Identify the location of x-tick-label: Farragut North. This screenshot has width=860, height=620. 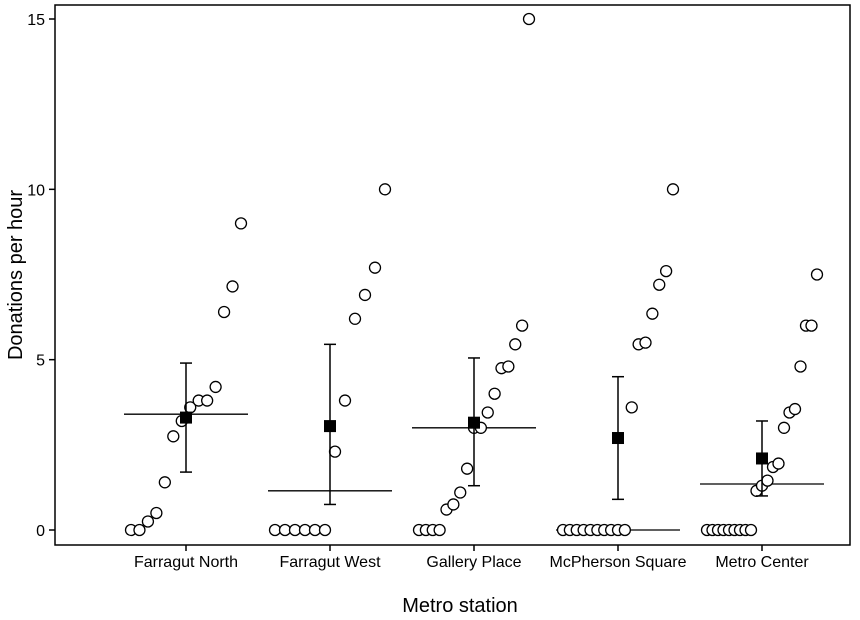
(186, 562).